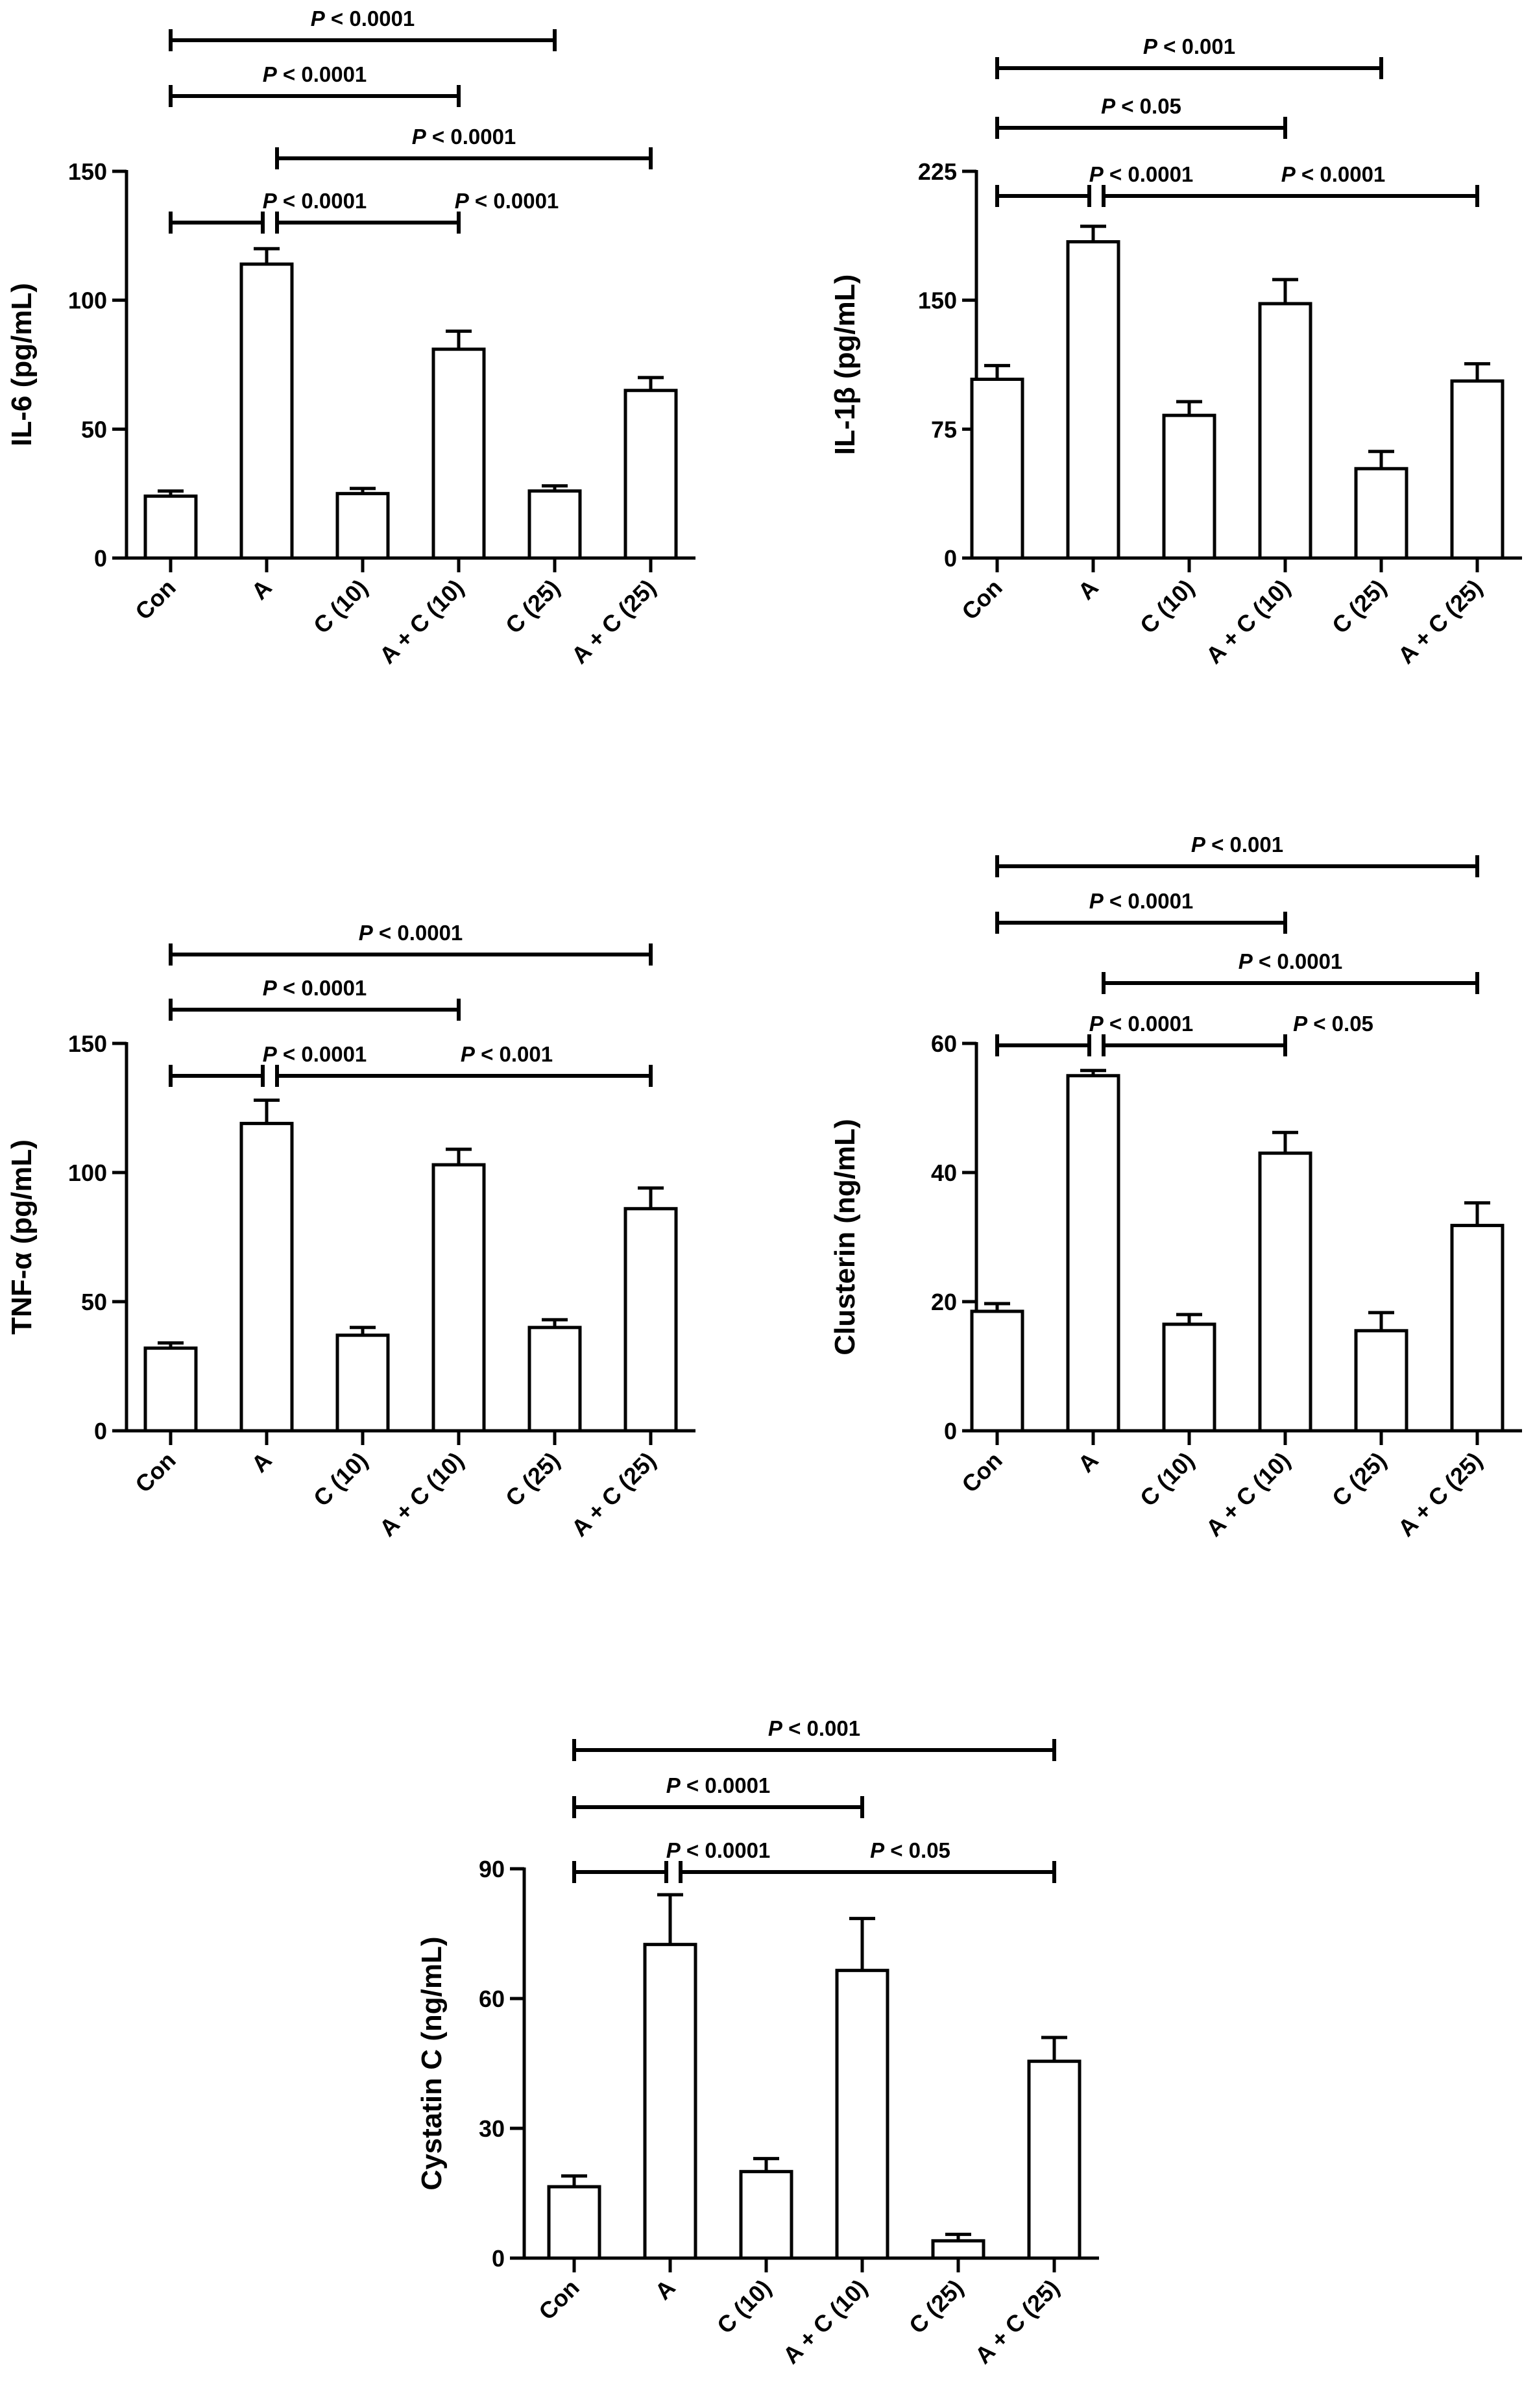 Image resolution: width=1535 pixels, height=2408 pixels. I want to click on y-tick-label: 90, so click(492, 1869).